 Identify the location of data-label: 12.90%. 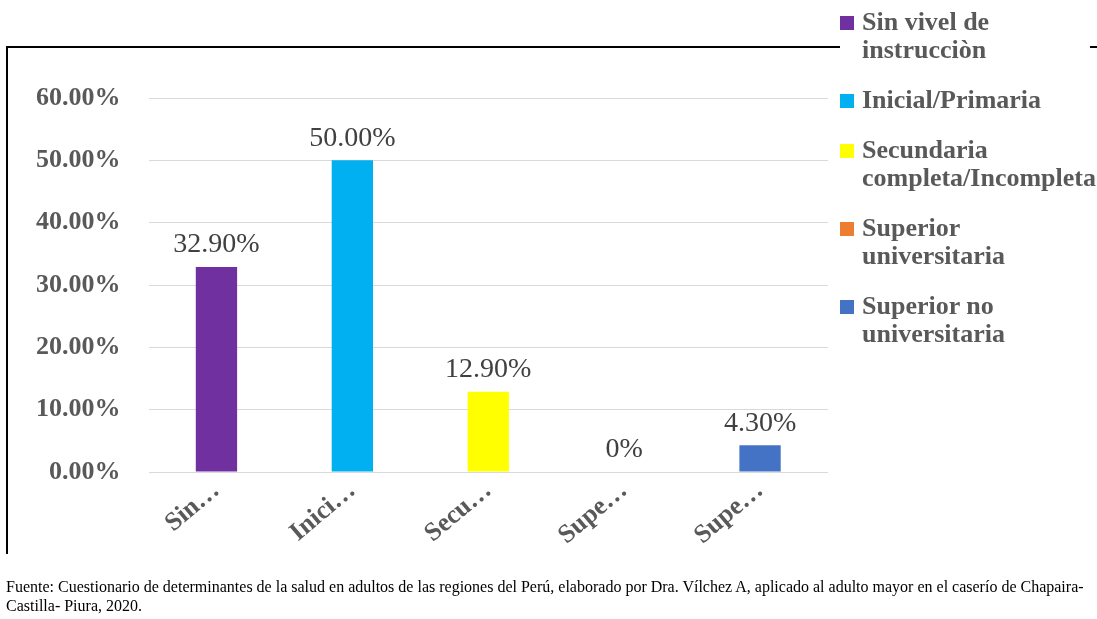
(488, 368).